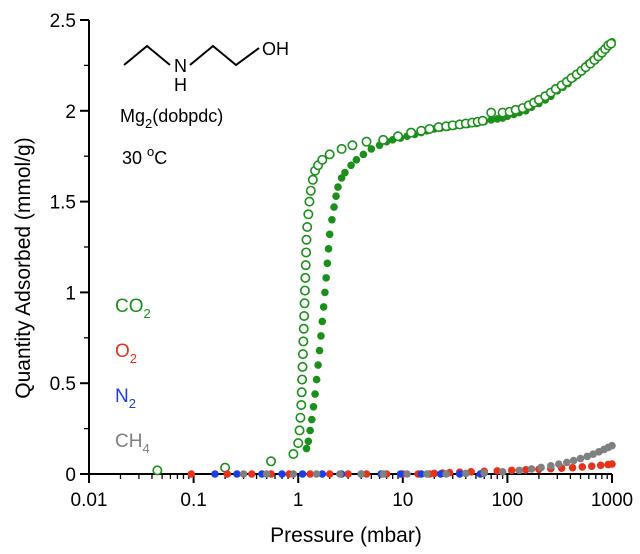 The image size is (640, 554). Describe the element at coordinates (508, 500) in the screenshot. I see `x-tick-label: 100` at that location.